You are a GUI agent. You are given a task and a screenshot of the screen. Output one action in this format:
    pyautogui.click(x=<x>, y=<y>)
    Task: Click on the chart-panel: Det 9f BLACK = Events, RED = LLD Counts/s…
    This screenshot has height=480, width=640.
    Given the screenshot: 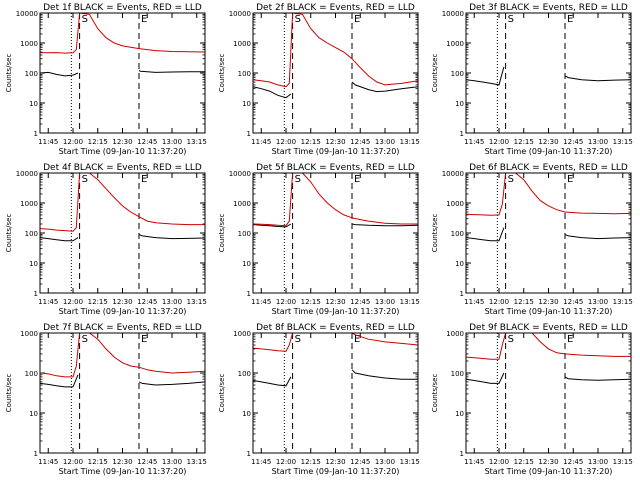 What is the action you would take?
    pyautogui.click(x=532, y=399)
    